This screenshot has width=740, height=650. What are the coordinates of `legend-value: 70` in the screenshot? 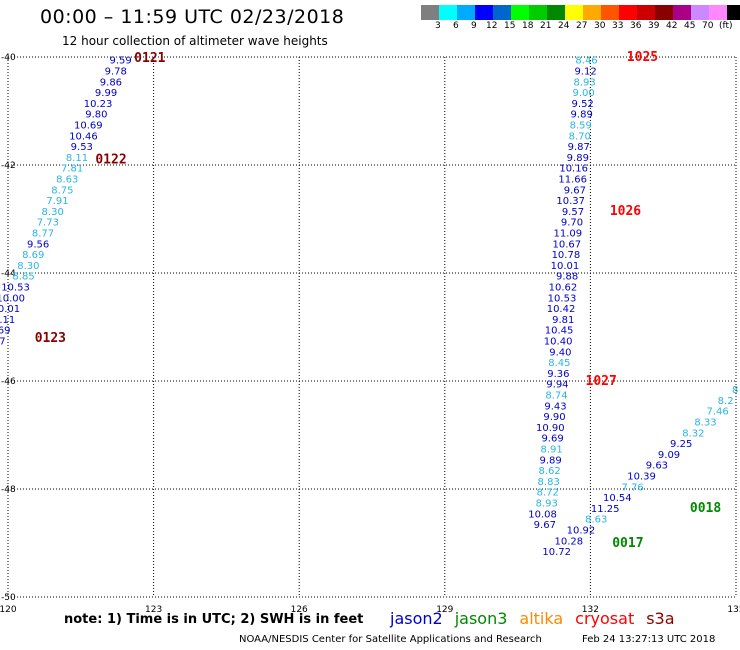 It's located at (708, 26).